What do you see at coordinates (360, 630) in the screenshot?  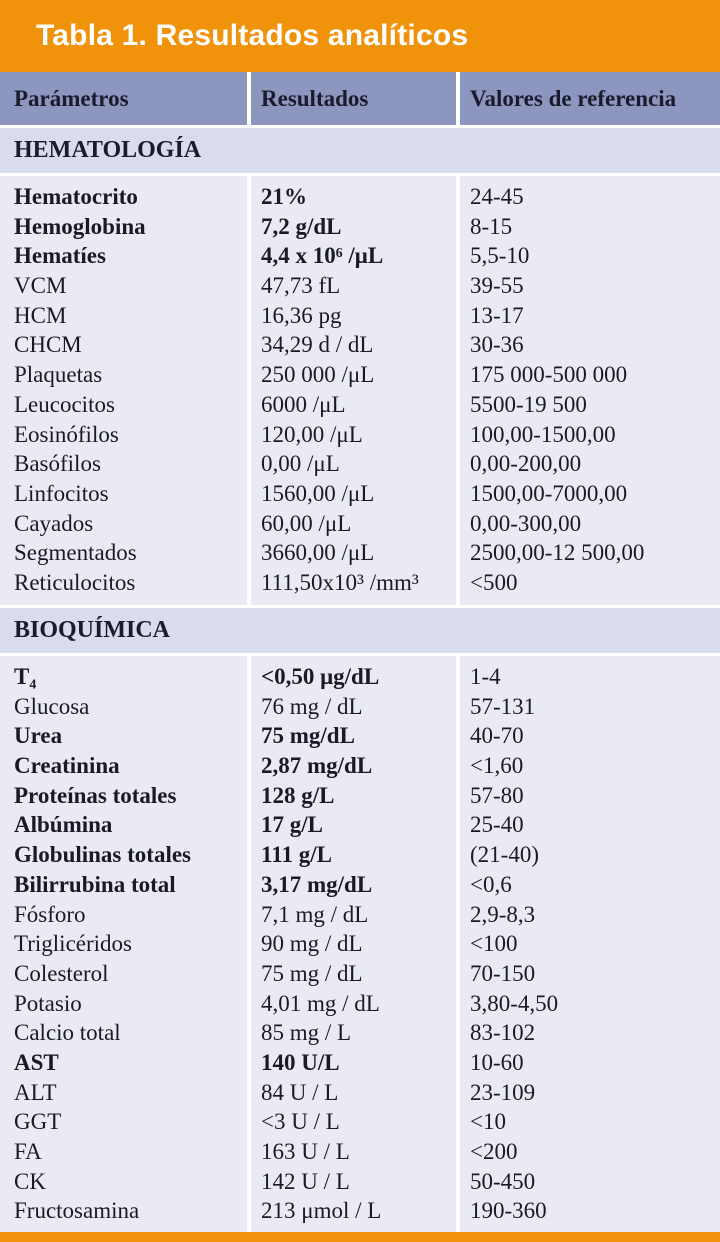 I see `section-header: BIOQUÍMICA` at bounding box center [360, 630].